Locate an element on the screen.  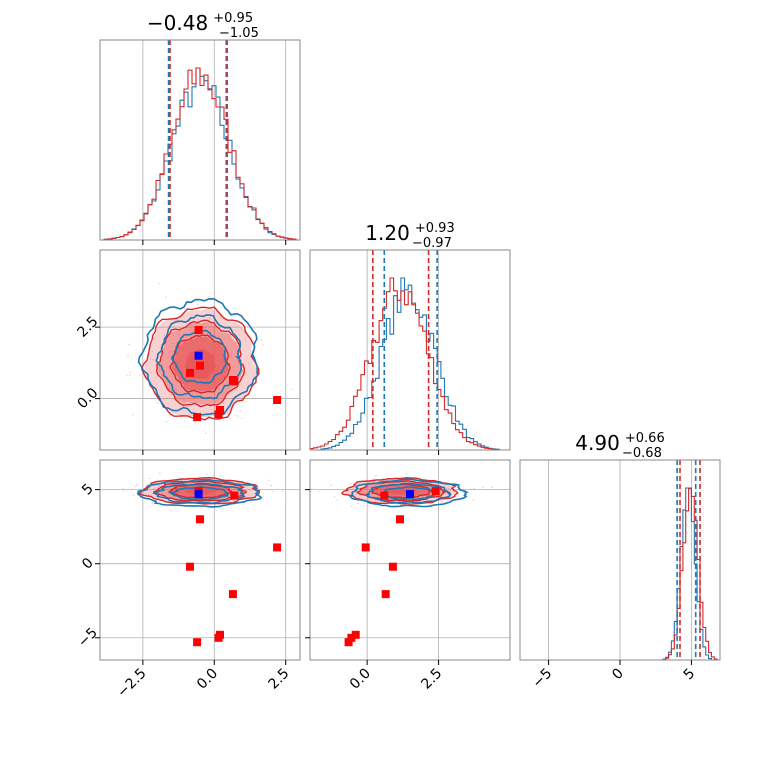
x-tick-label-param-3: −5 is located at coordinates (542, 679).